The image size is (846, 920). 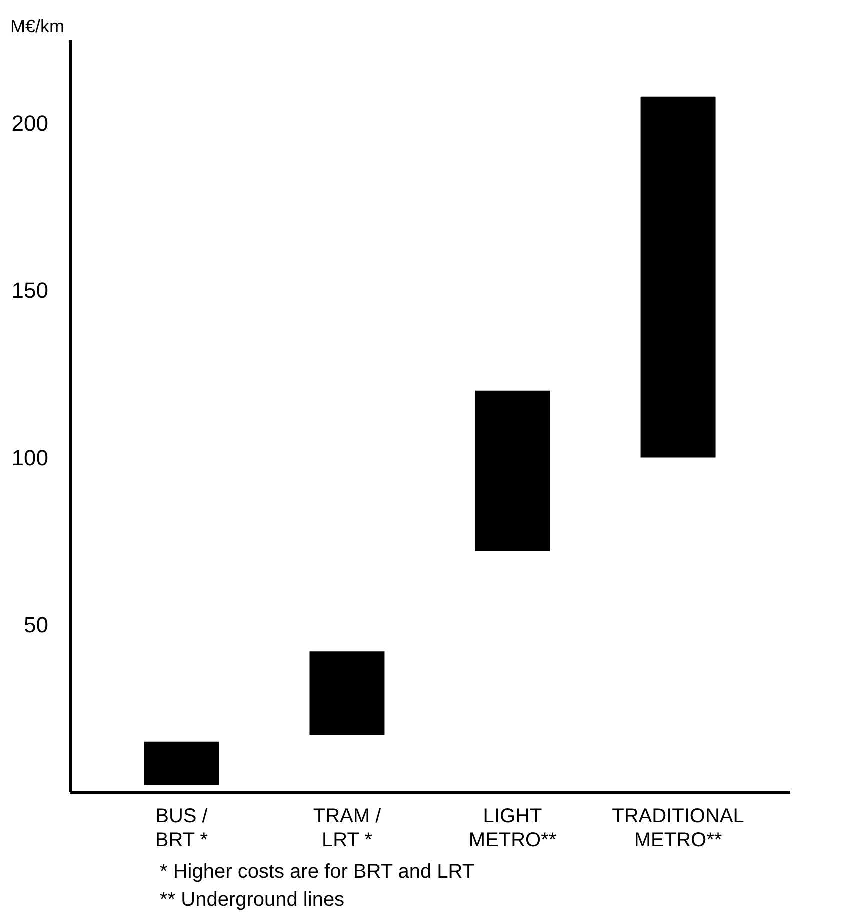 I want to click on y-tick-label: 200, so click(x=30, y=123).